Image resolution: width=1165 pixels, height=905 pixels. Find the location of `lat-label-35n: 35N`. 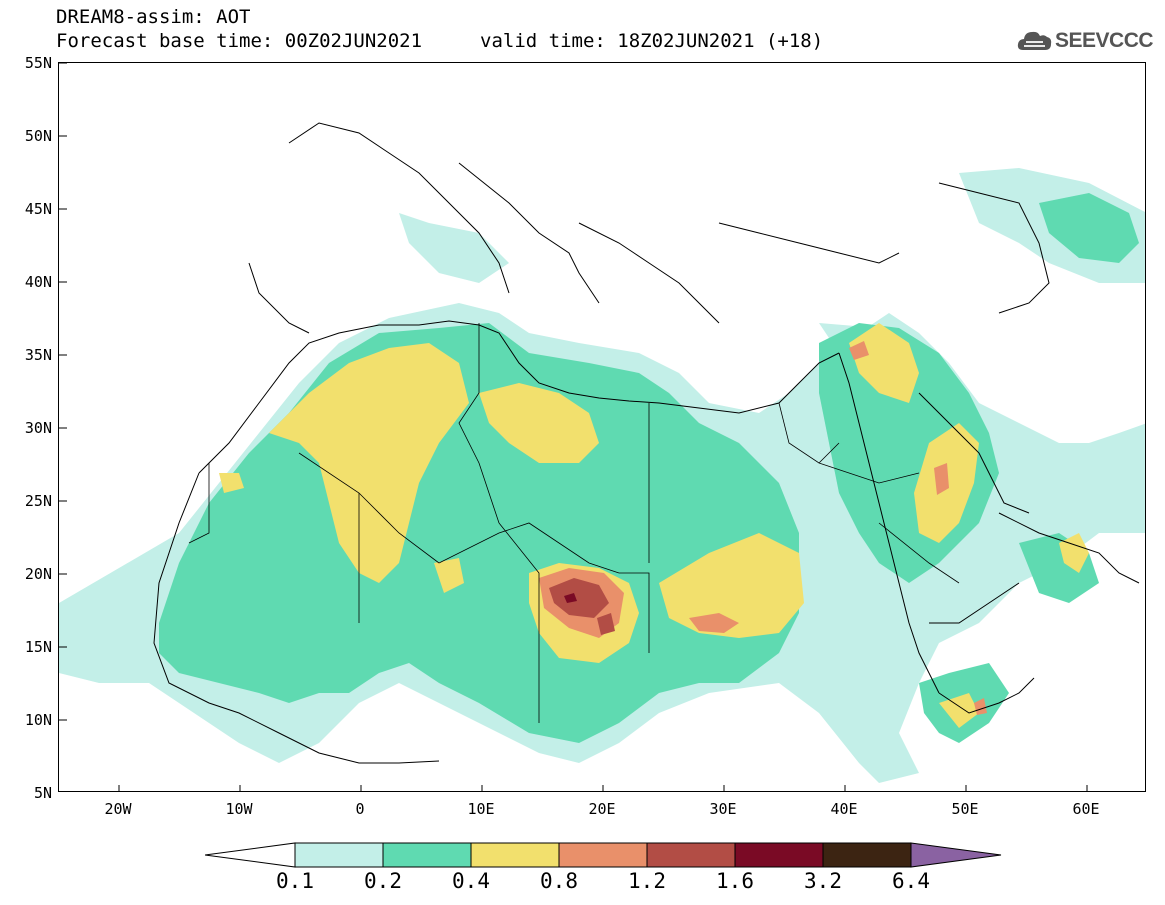

lat-label-35n: 35N is located at coordinates (38, 355).